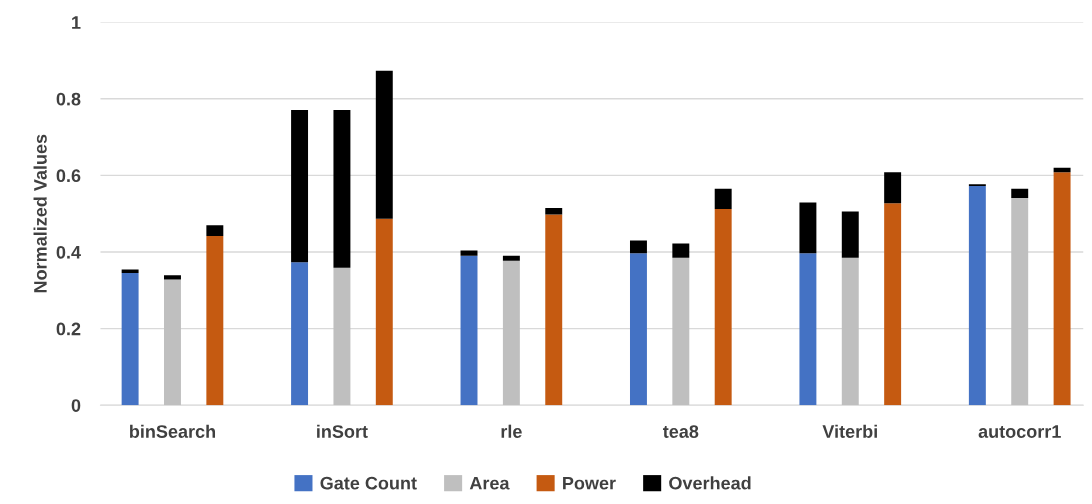 This screenshot has width=1092, height=504. I want to click on y-tick-label: 0, so click(76, 405).